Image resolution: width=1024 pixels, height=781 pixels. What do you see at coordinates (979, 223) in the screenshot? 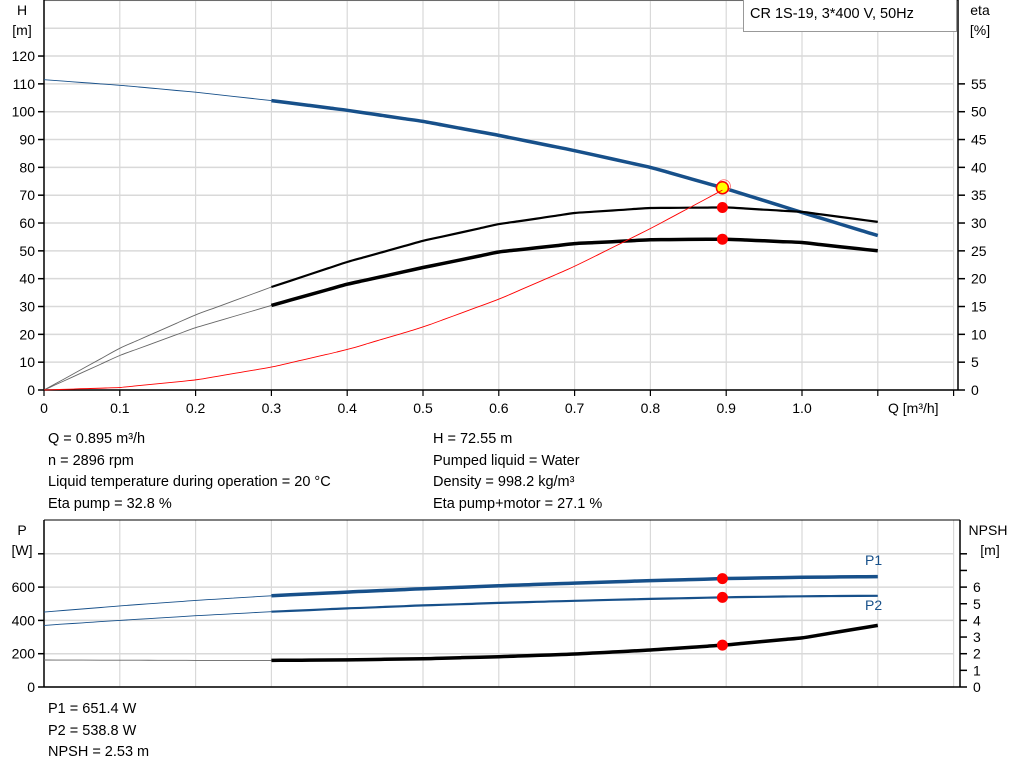
I see `y-right-tick-label: 30` at bounding box center [979, 223].